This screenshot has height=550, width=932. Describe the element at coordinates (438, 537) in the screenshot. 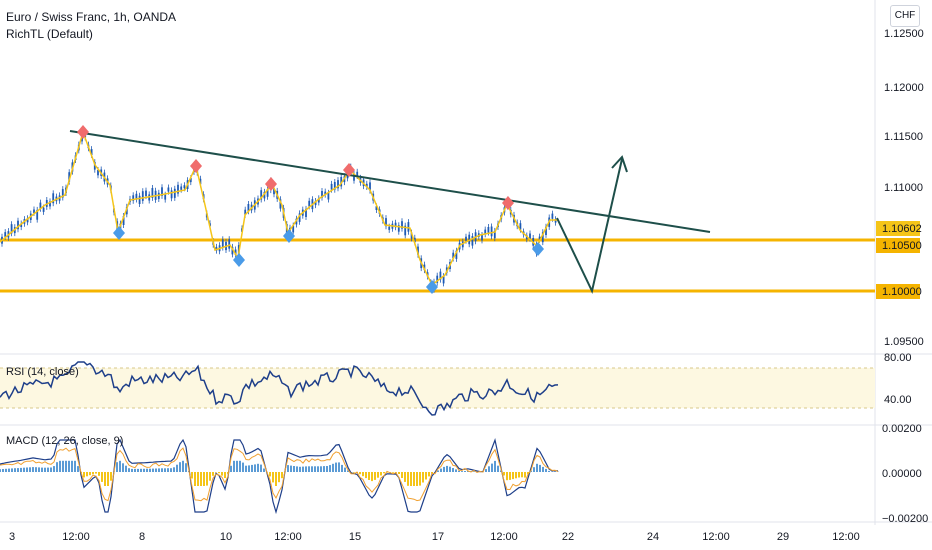

I see `time-tick: 17` at that location.